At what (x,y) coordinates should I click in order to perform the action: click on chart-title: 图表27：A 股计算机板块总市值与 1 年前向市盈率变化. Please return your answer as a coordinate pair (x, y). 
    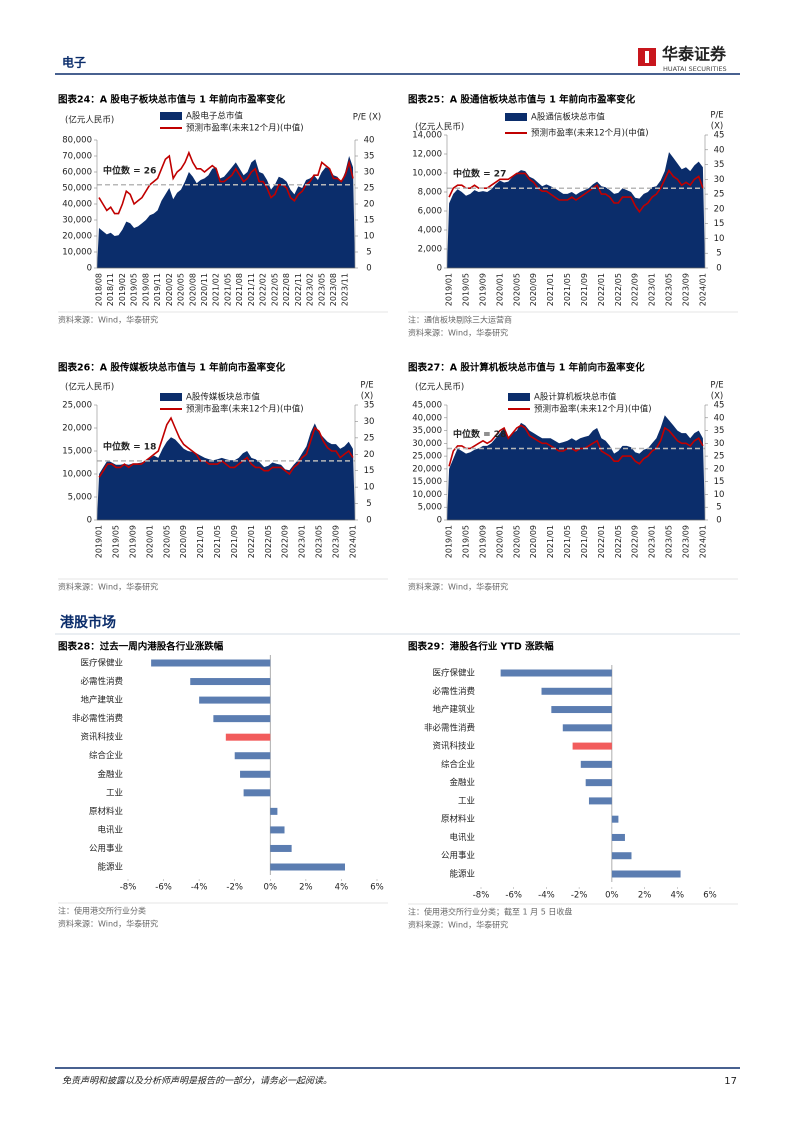
    Looking at the image, I should click on (526, 368).